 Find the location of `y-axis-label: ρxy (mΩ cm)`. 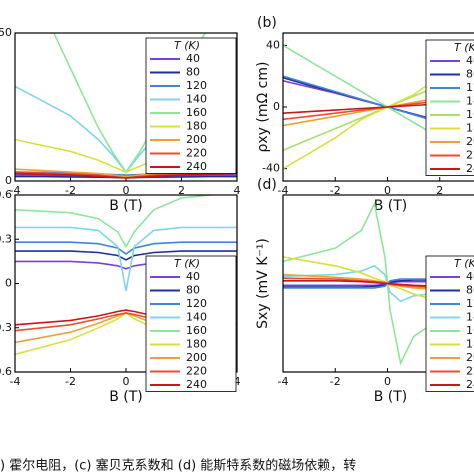

y-axis-label: ρxy (mΩ cm) is located at coordinates (263, 107).